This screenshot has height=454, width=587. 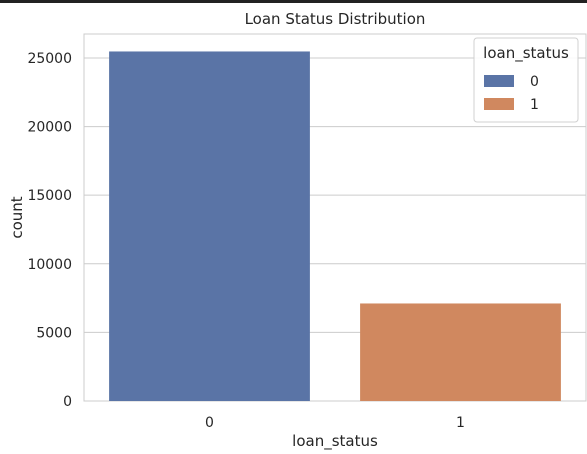 I want to click on y-axis-label: count, so click(x=17, y=217).